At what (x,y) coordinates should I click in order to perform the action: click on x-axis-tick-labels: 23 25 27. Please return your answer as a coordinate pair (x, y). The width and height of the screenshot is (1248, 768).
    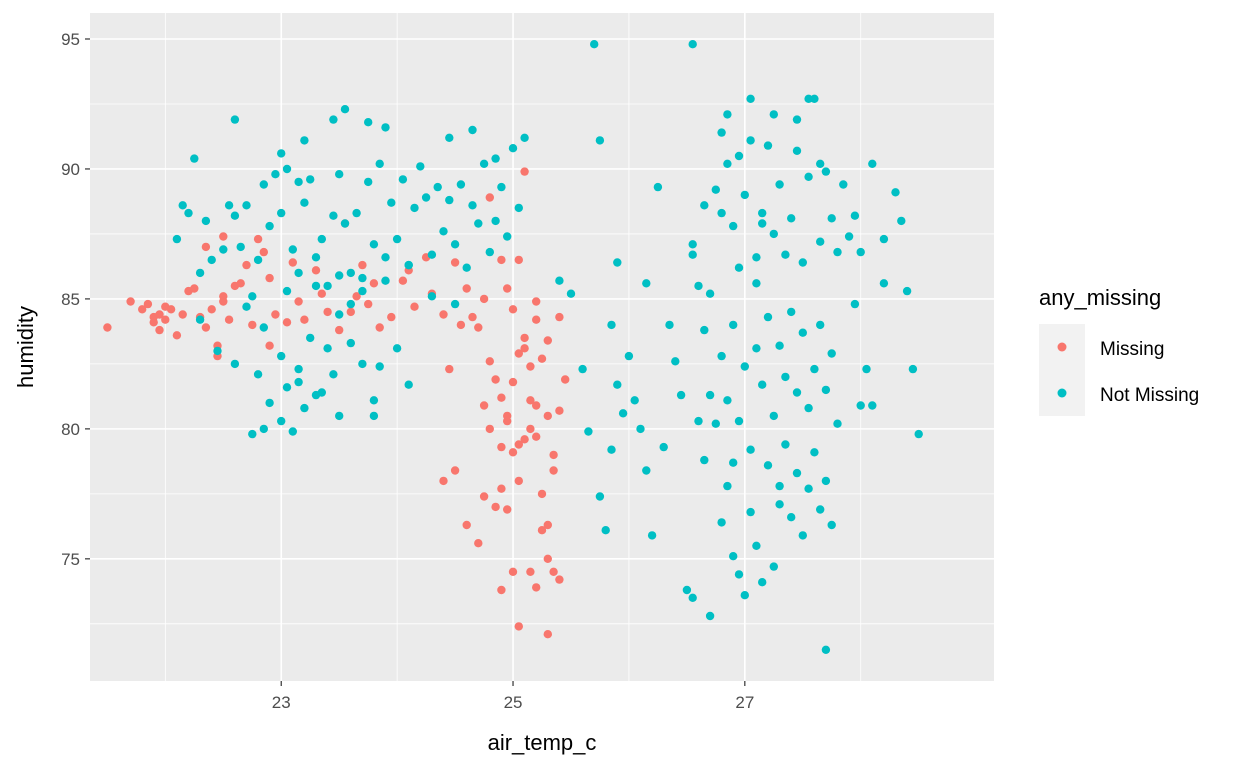
    Looking at the image, I should click on (513, 702).